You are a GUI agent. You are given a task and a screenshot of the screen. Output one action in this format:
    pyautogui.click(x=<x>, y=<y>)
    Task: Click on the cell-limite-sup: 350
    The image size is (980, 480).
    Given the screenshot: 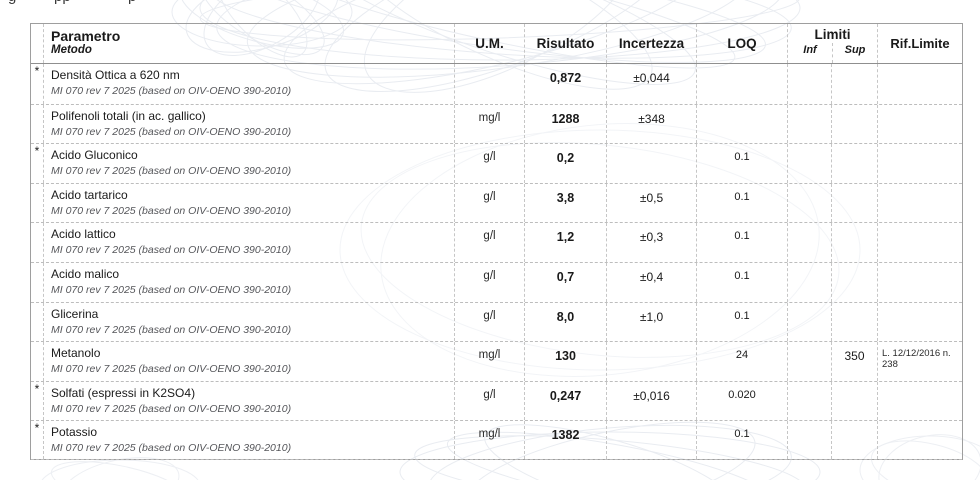 What is the action you would take?
    pyautogui.click(x=854, y=361)
    